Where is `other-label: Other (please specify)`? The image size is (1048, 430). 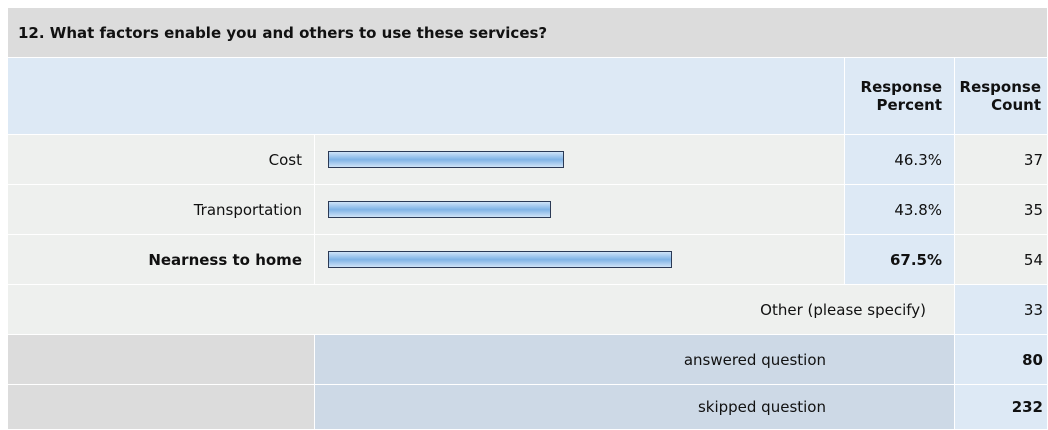 other-label: Other (please specify) is located at coordinates (481, 310).